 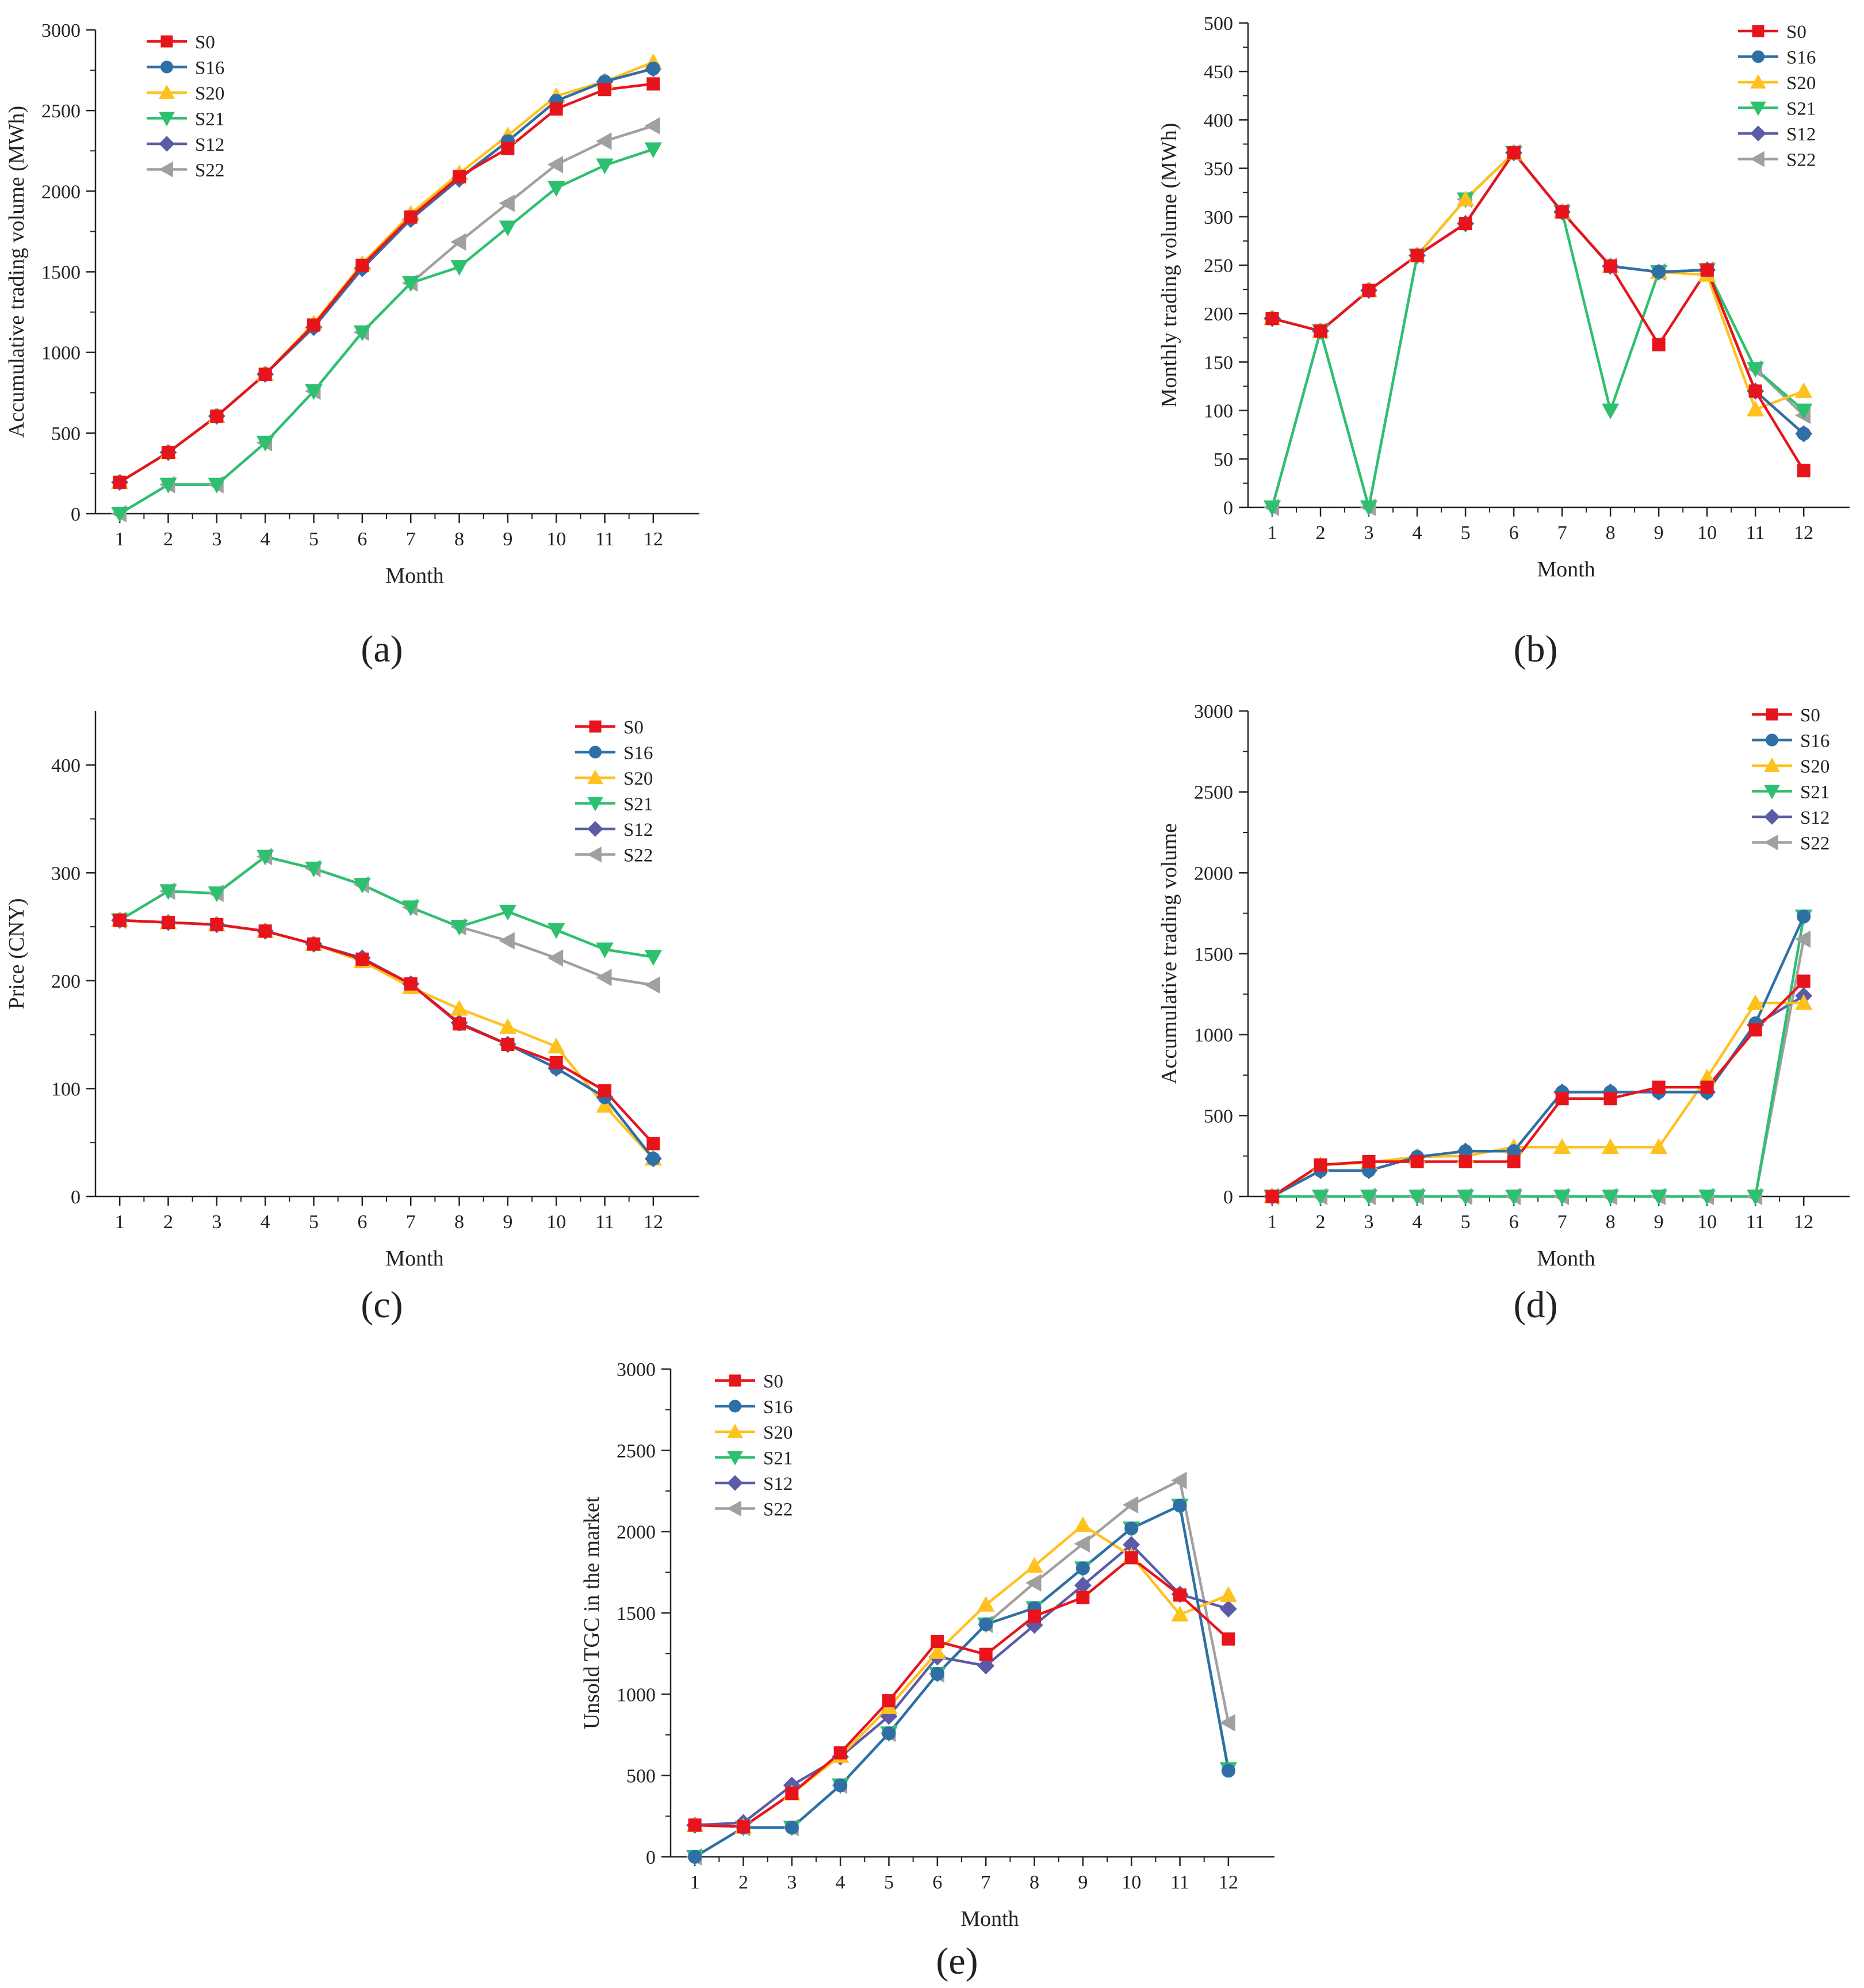 I want to click on y-axis-label: Accumulative trading volume (MWh), so click(x=17, y=272).